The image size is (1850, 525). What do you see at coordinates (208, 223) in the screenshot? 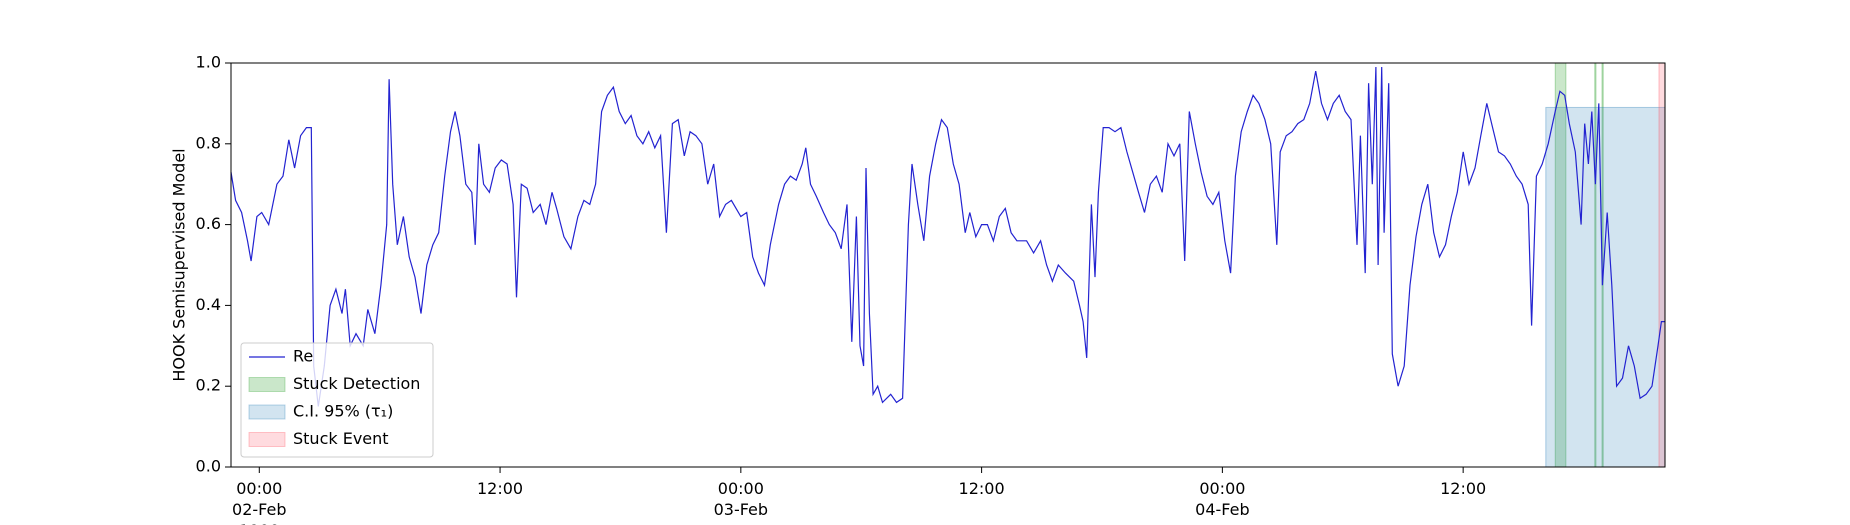
I see `y-tick-label: 0.6` at bounding box center [208, 223].